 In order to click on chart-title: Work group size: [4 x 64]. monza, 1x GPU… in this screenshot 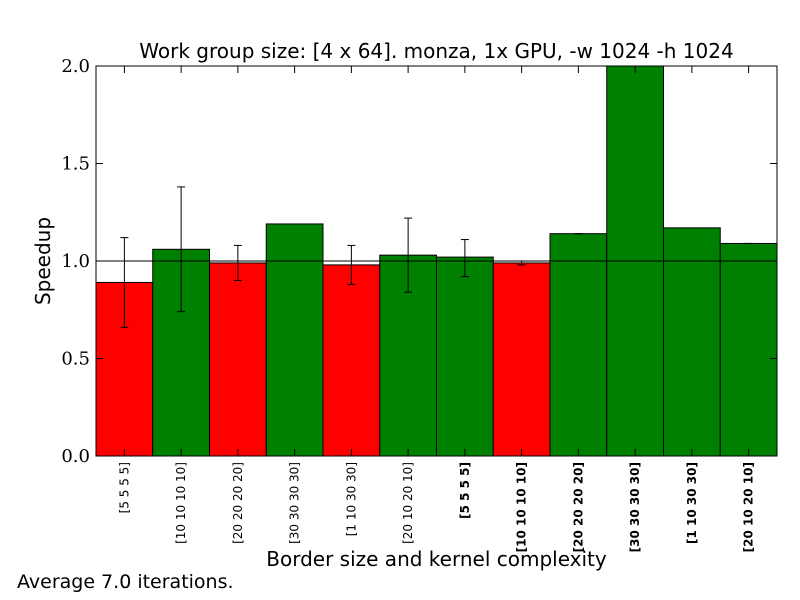, I will do `click(436, 51)`.